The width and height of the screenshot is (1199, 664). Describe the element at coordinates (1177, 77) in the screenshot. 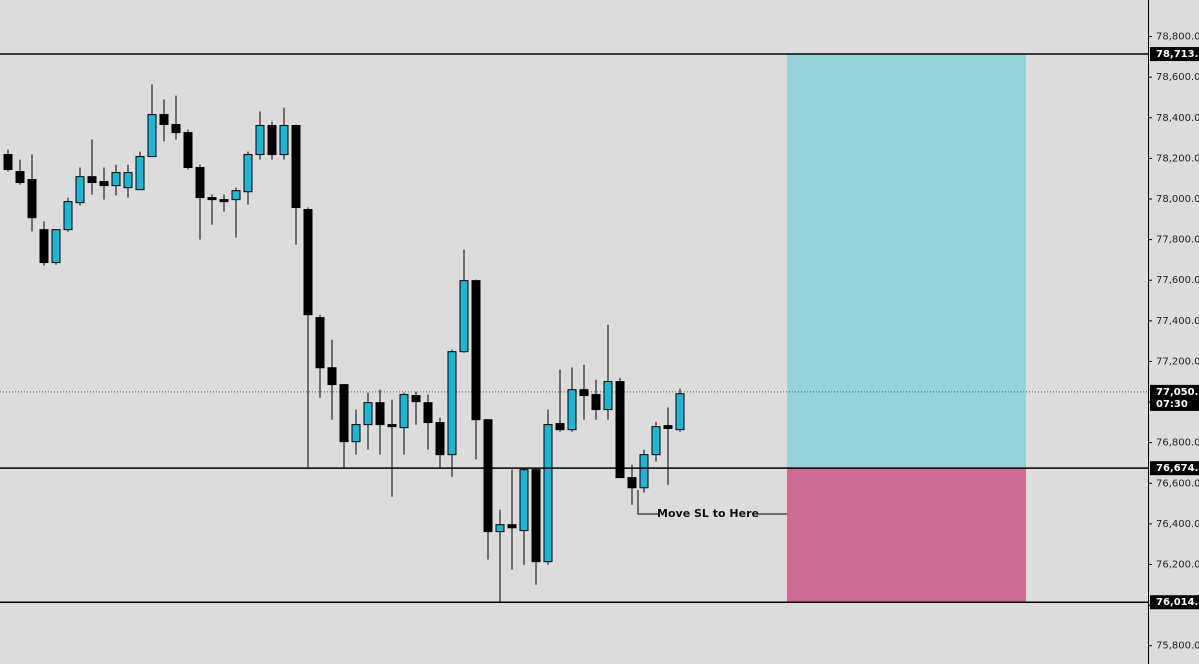

I see `y-tick-label: 78,600.0` at that location.